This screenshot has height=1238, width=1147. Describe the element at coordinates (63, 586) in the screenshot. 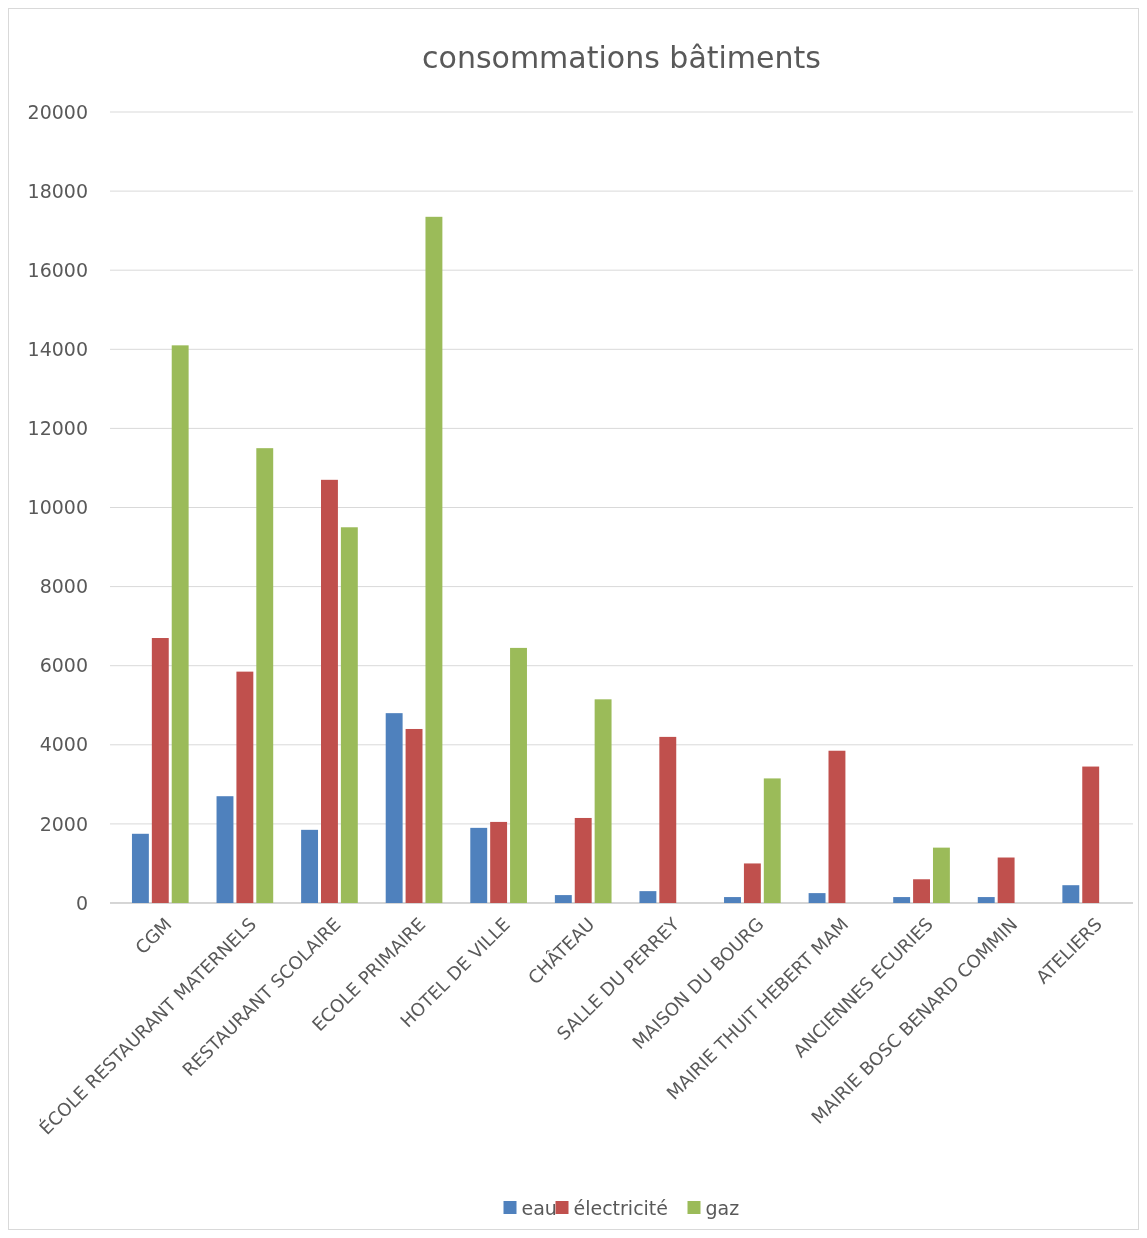

I see `y-tick-label: 8000` at that location.